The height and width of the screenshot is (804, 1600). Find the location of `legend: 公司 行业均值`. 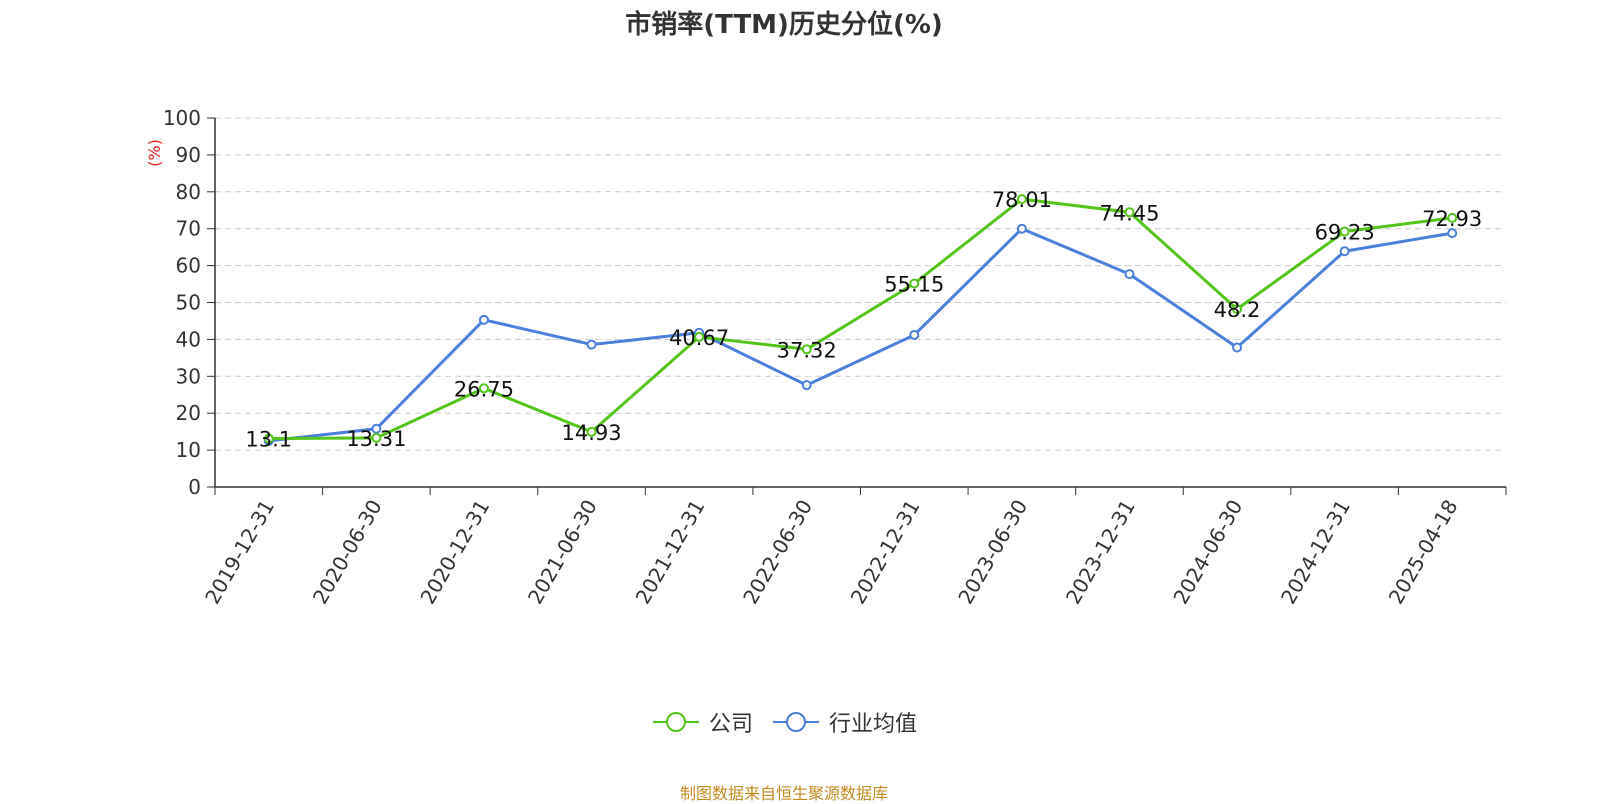

legend: 公司 行业均值 is located at coordinates (784, 722).